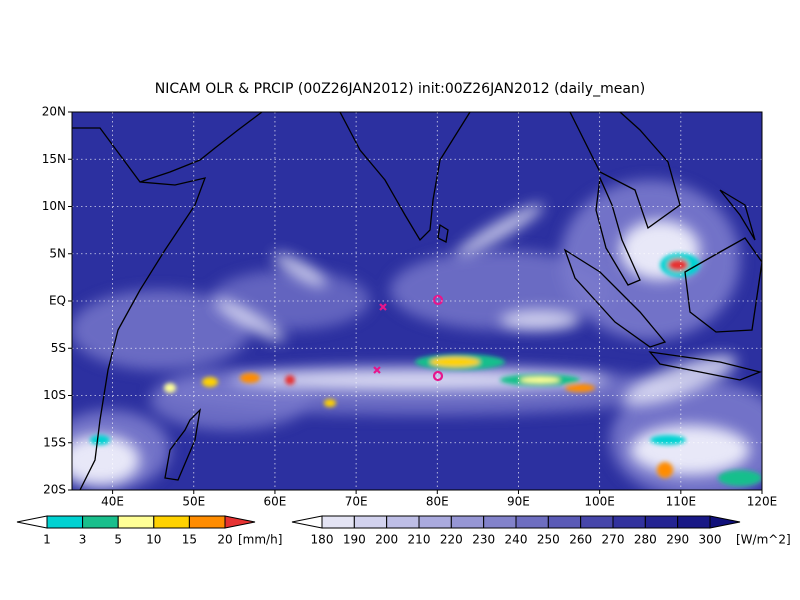  I want to click on colorbar-label: 270, so click(613, 540).